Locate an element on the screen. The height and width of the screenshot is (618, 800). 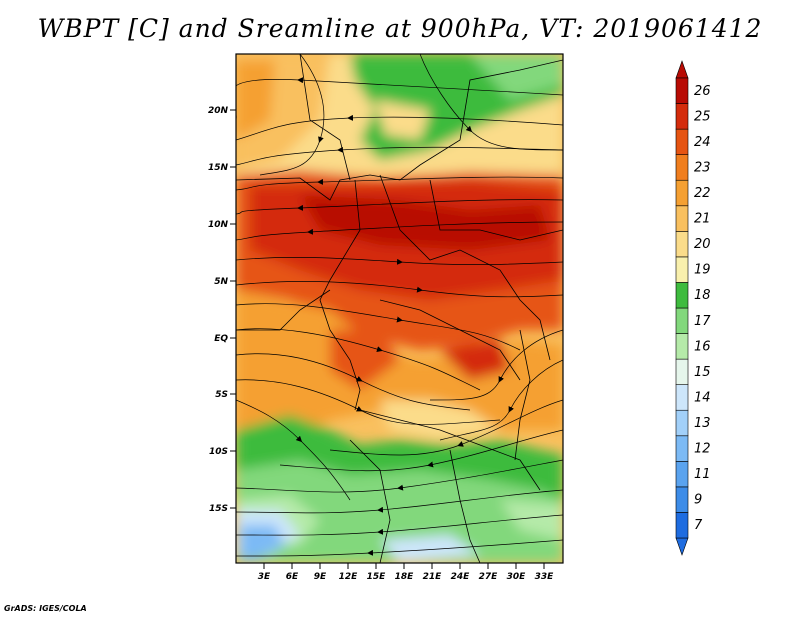
colorbar-label: 17 is located at coordinates (702, 321).